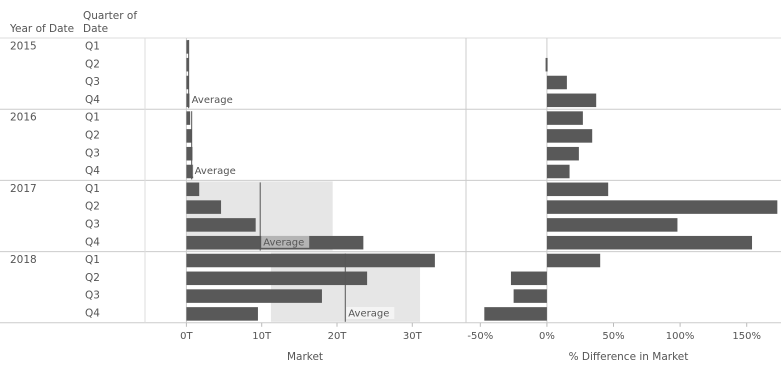  I want to click on pct-tick-label: 100%, so click(680, 336).